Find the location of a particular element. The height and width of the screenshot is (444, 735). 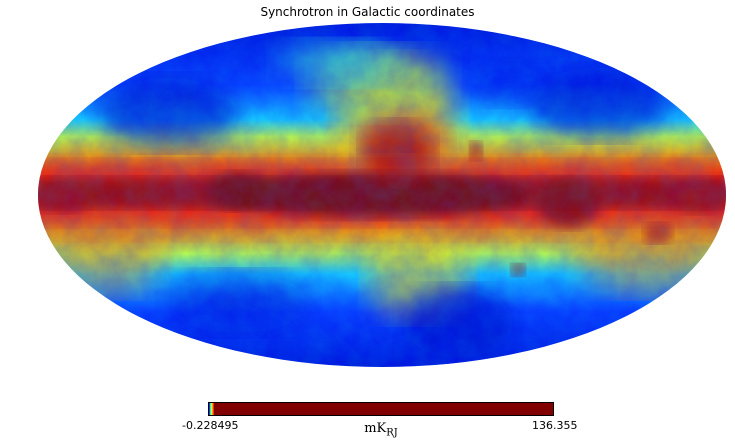

colorbar-low-range is located at coordinates (211, 409).